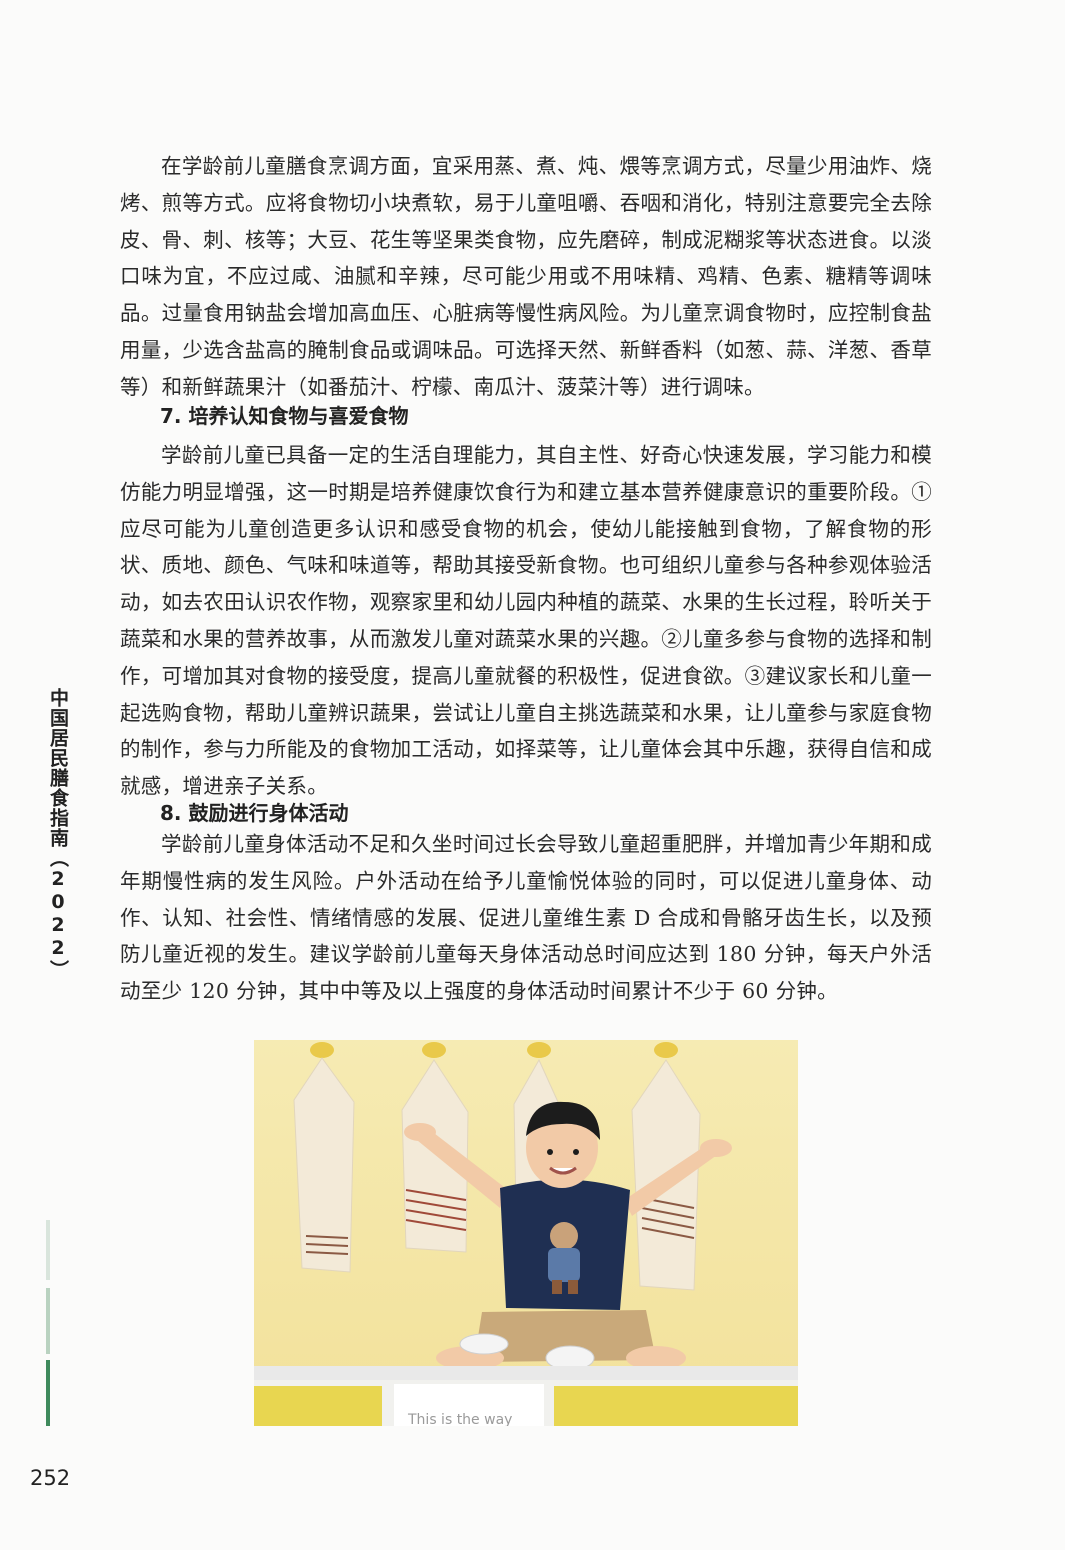 The image size is (1065, 1550). Describe the element at coordinates (318, 1406) in the screenshot. I see `yellow-drawer-left` at that location.